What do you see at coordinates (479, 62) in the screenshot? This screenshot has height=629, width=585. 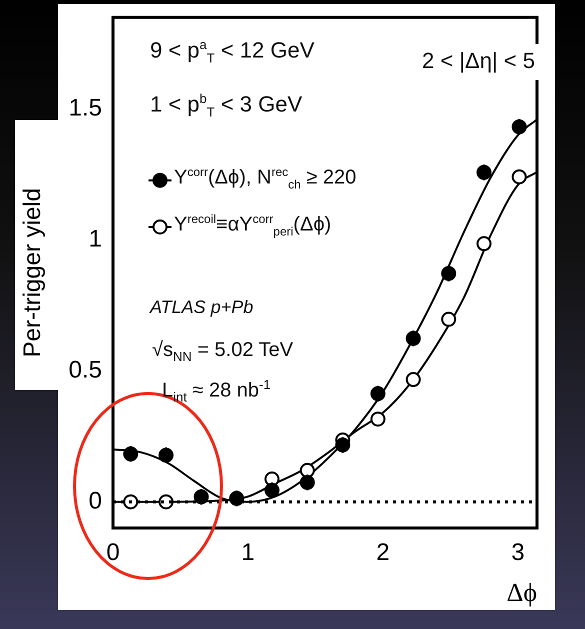 I see `annotation: 2 < |Δη| < 5` at bounding box center [479, 62].